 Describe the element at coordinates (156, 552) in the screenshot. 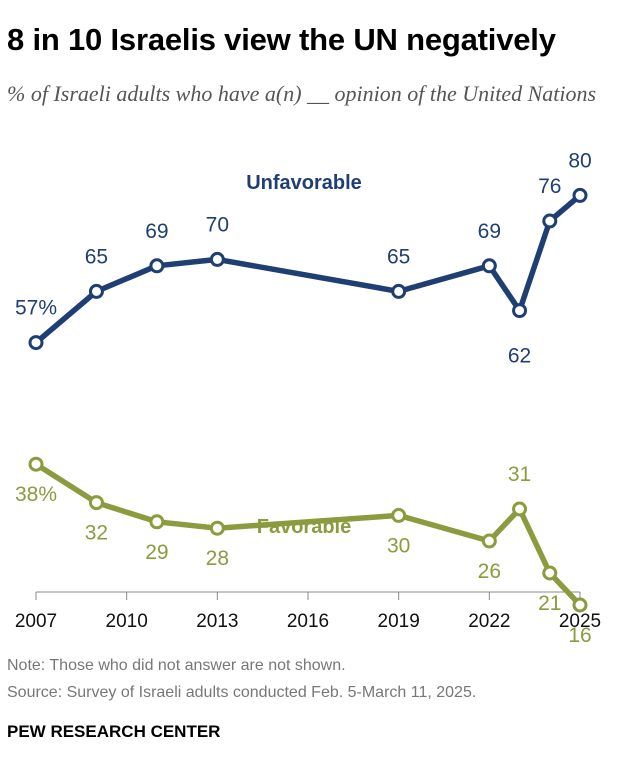

I see `favorable-data-label: 29` at that location.